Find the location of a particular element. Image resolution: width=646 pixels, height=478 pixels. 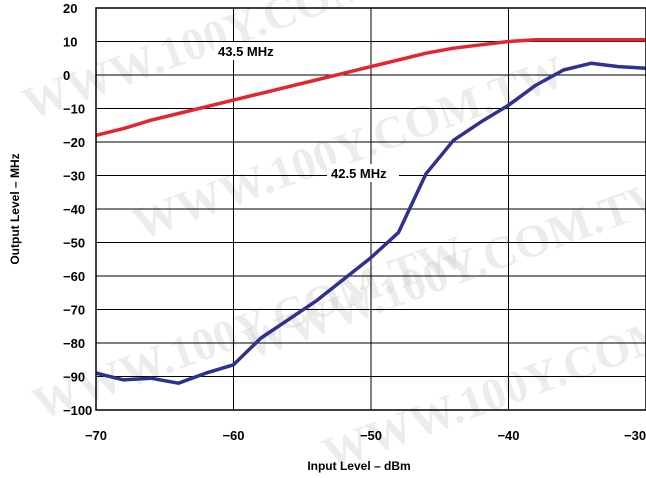

series-label: 43.5 MHz is located at coordinates (246, 51).